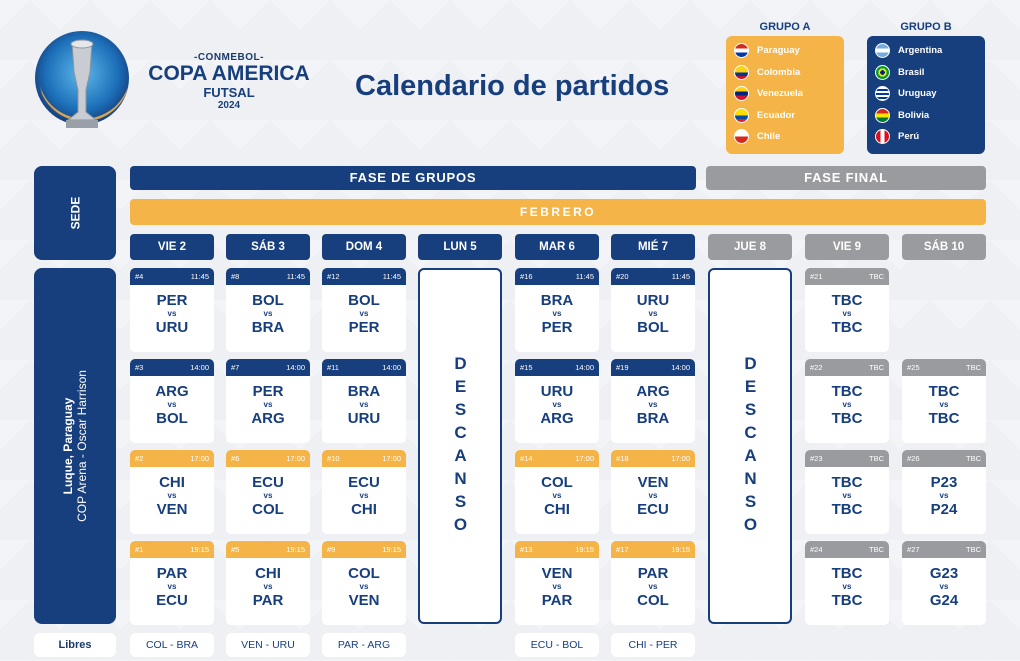 This screenshot has height=661, width=1020. Describe the element at coordinates (741, 51) in the screenshot. I see `paraguay-flag-icon` at that location.